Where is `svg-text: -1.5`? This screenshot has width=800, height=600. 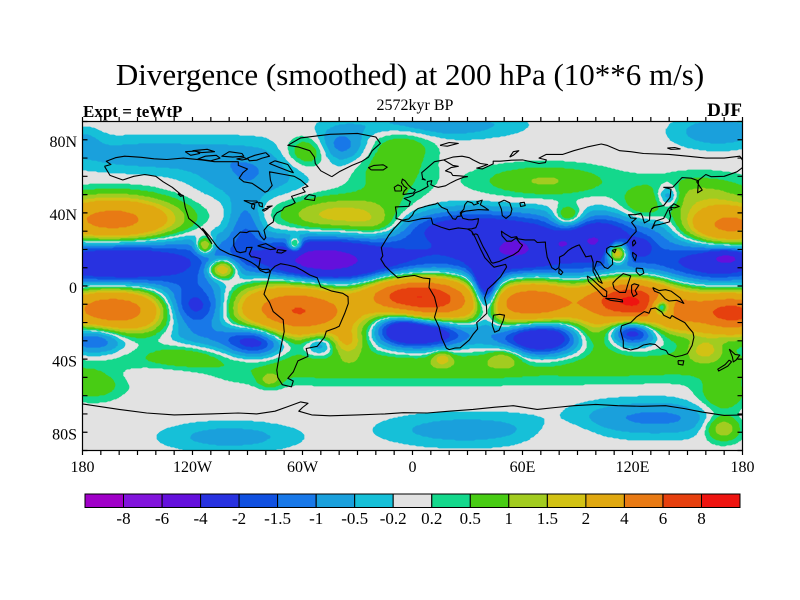
svg-text: -1.5 is located at coordinates (277, 518).